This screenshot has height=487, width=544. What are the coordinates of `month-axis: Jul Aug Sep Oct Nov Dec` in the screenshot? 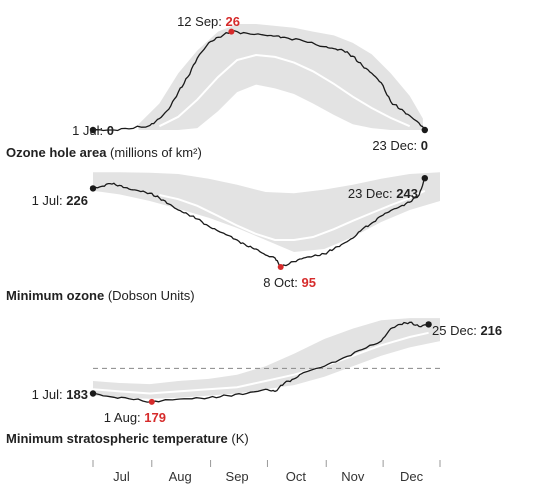 It's located at (266, 472).